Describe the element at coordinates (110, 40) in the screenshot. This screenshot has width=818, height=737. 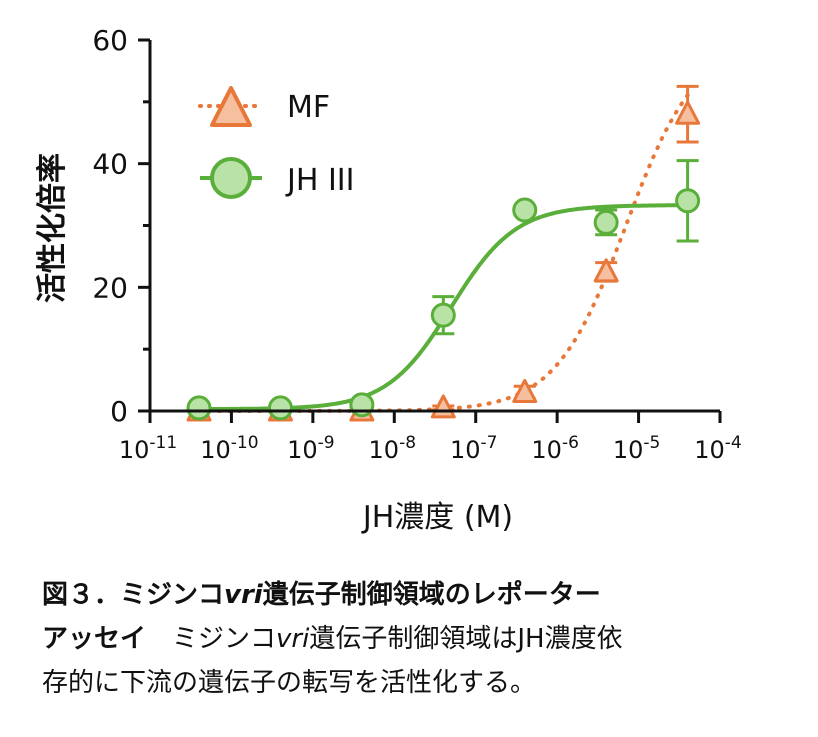
I see `y-tick-label: 60` at that location.